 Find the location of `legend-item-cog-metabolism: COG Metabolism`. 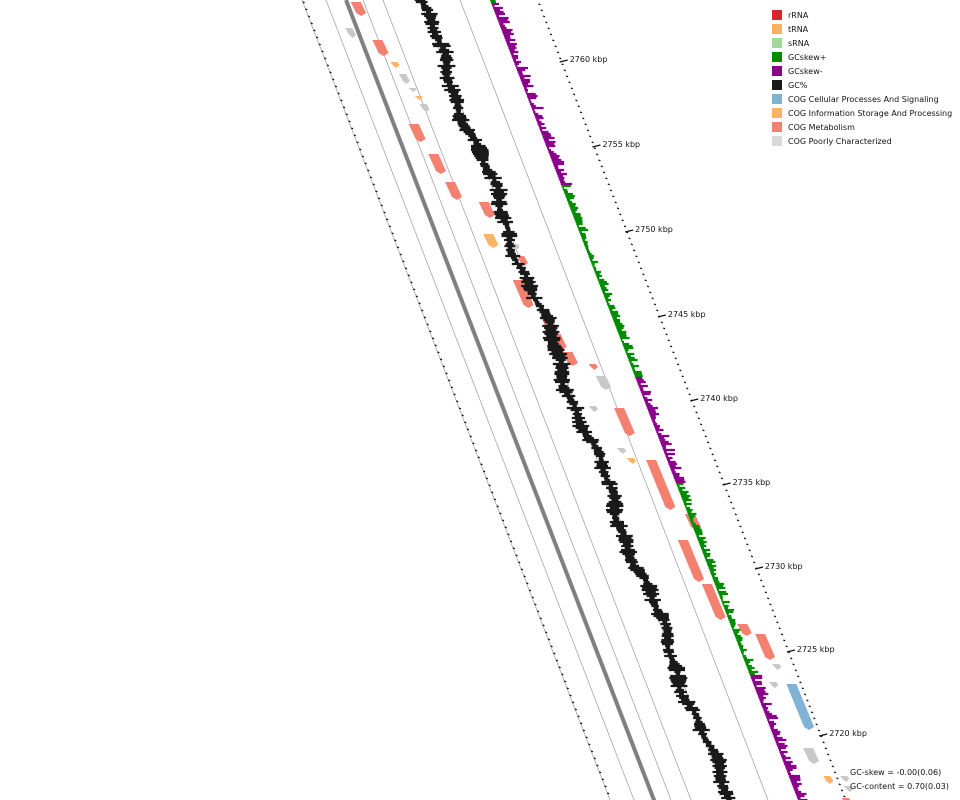

legend-item-cog-metabolism: COG Metabolism is located at coordinates (862, 127).